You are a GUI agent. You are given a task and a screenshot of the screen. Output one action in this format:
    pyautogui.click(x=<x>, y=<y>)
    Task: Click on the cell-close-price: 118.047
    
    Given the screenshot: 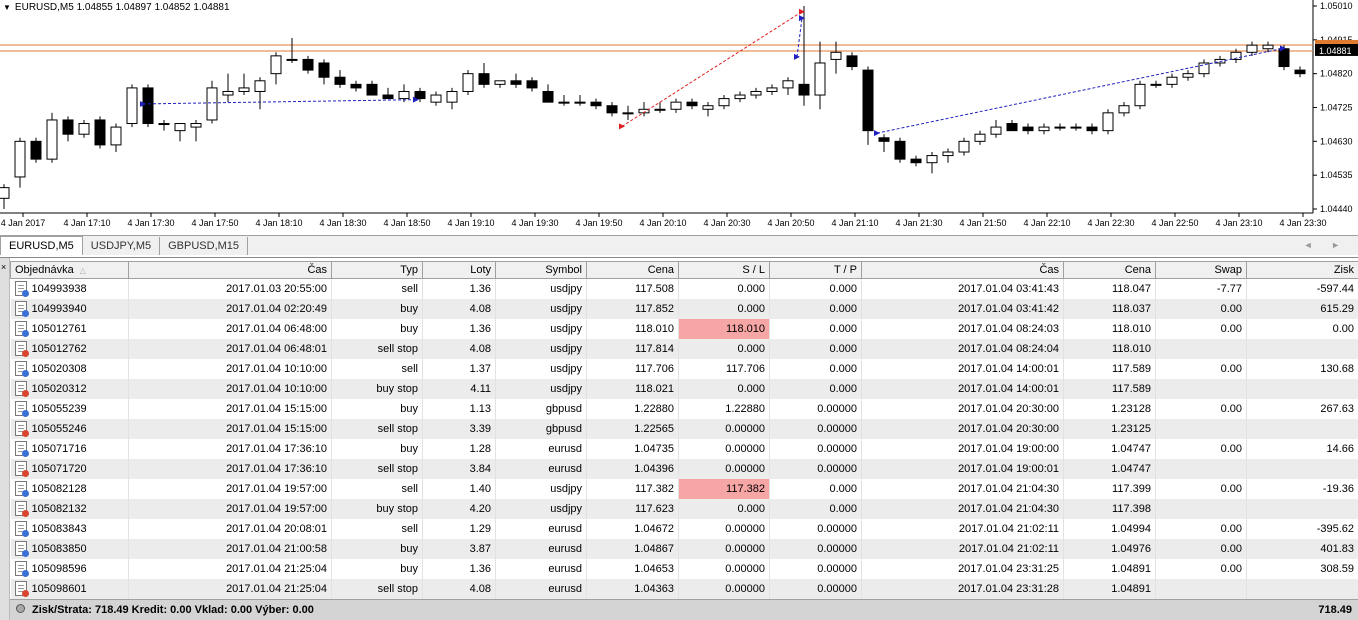 What is the action you would take?
    pyautogui.click(x=1110, y=289)
    